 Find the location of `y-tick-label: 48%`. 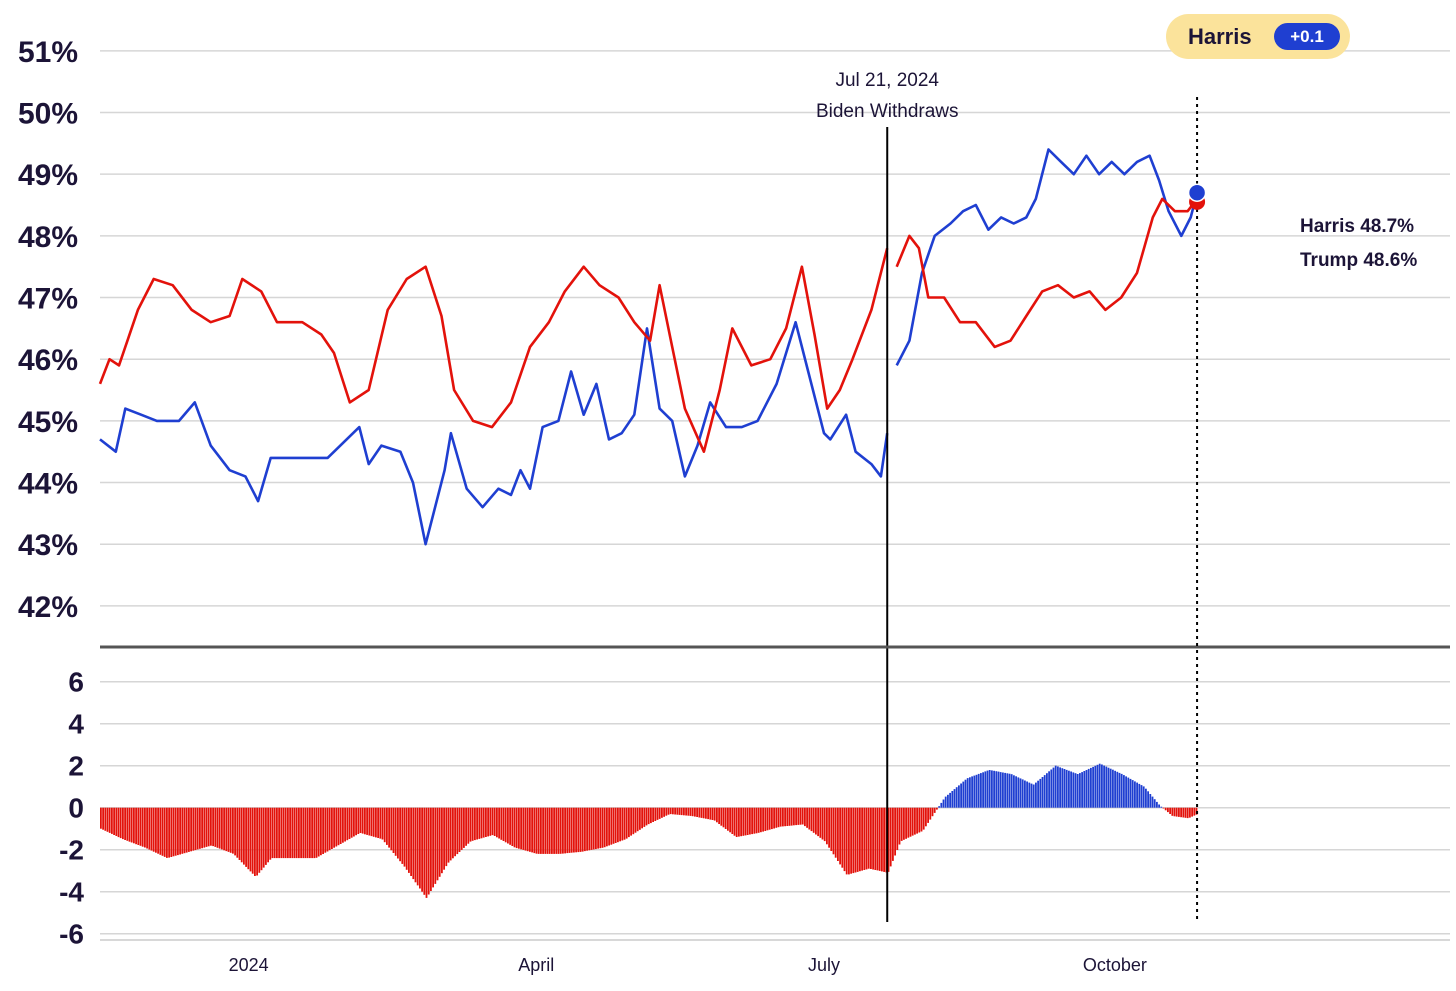

y-tick-label: 48% is located at coordinates (48, 237).